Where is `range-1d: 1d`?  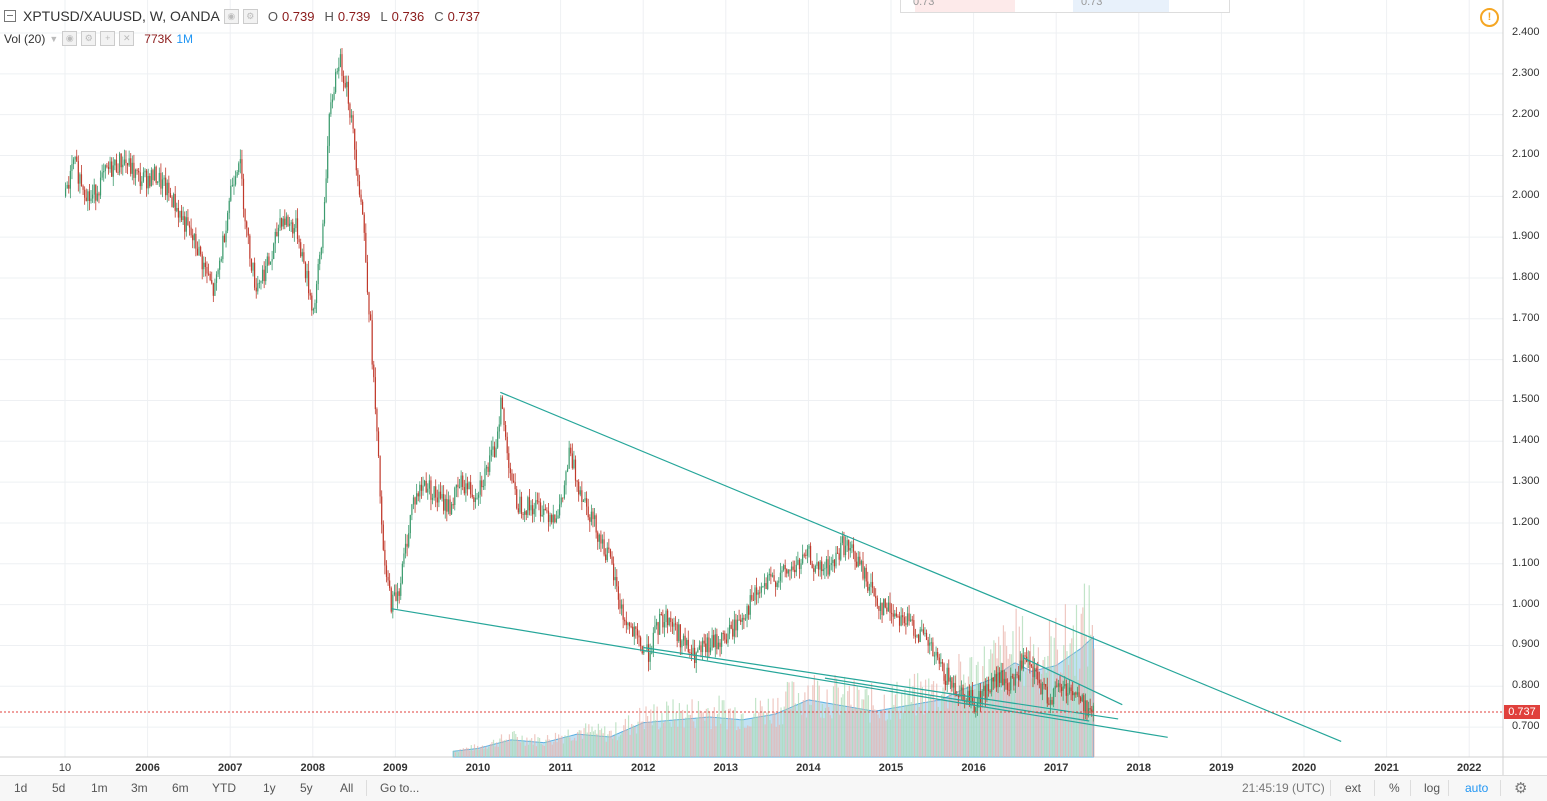 range-1d: 1d is located at coordinates (21, 788).